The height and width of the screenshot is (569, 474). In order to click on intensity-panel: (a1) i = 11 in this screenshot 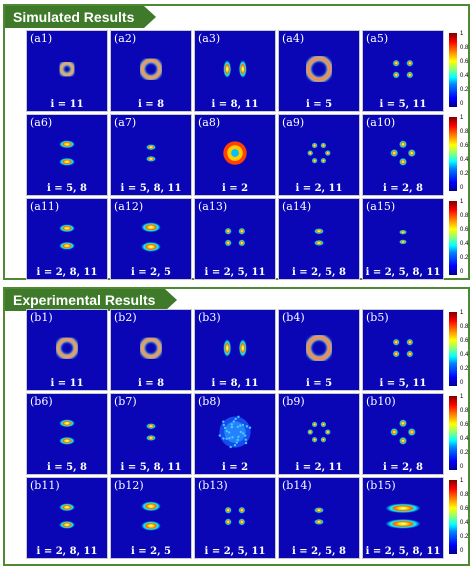, I will do `click(67, 71)`.